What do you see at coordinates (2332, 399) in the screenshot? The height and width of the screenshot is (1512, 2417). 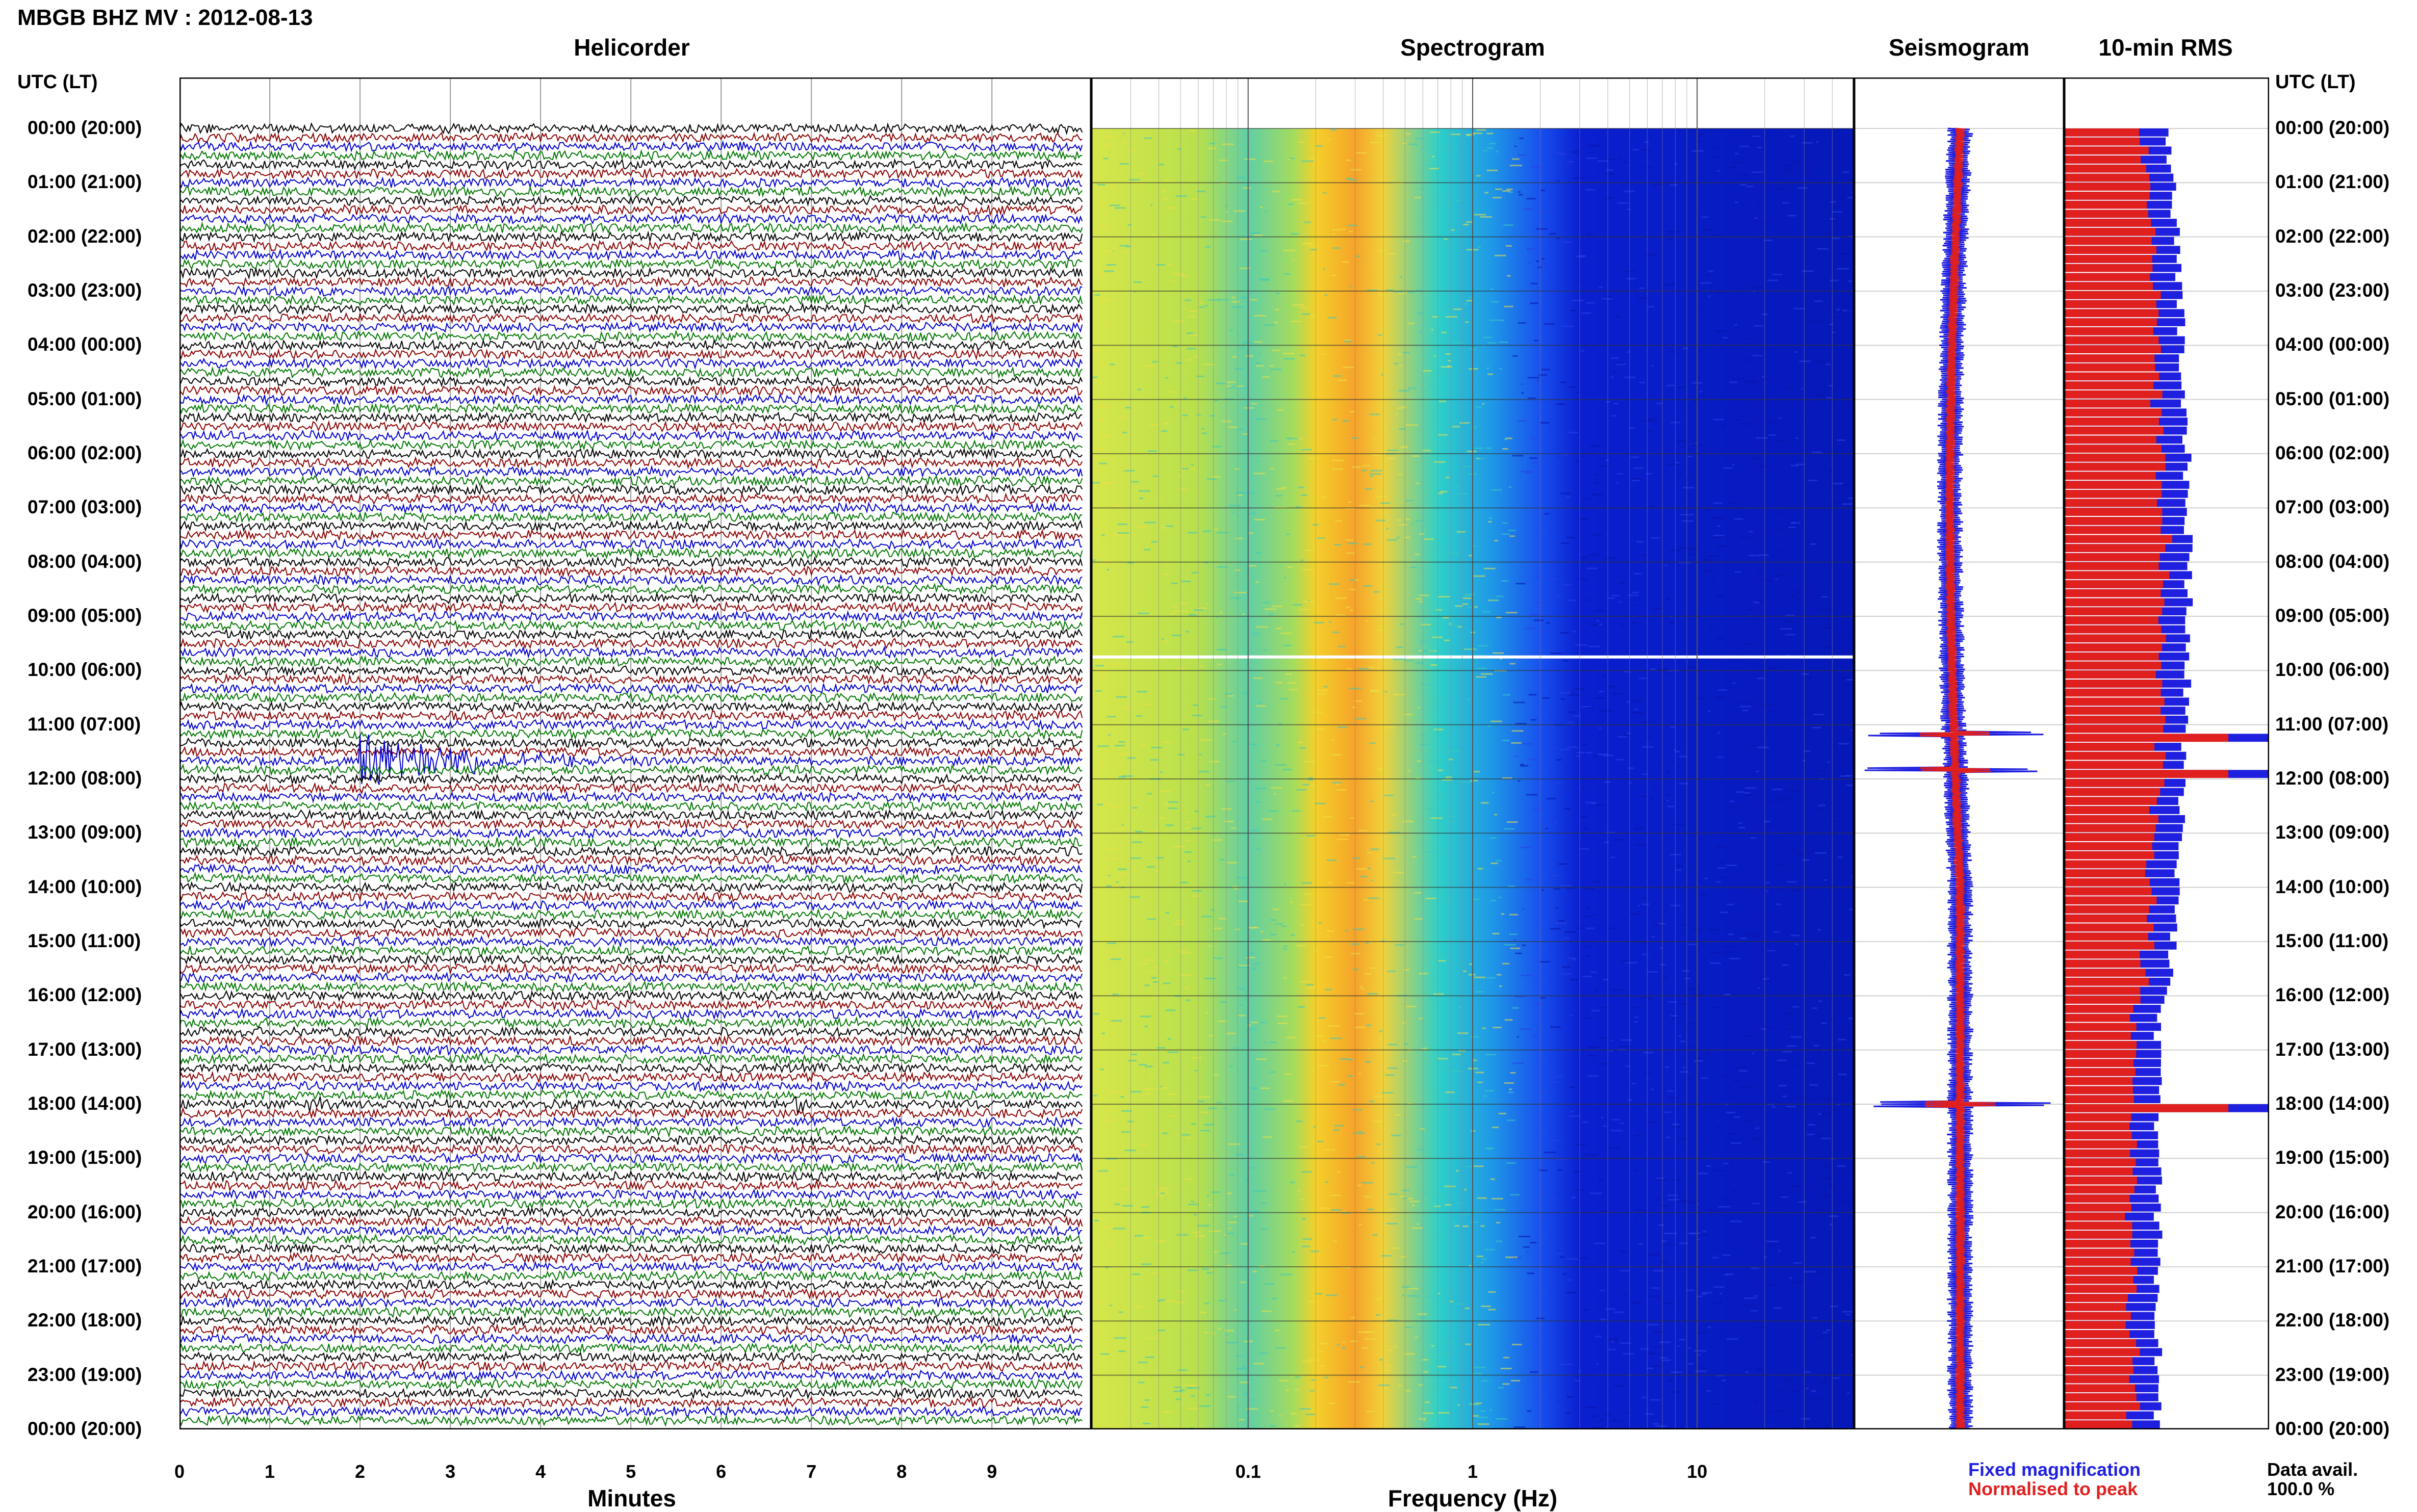 I see `time-label-right: 05:00 (01:00)` at bounding box center [2332, 399].